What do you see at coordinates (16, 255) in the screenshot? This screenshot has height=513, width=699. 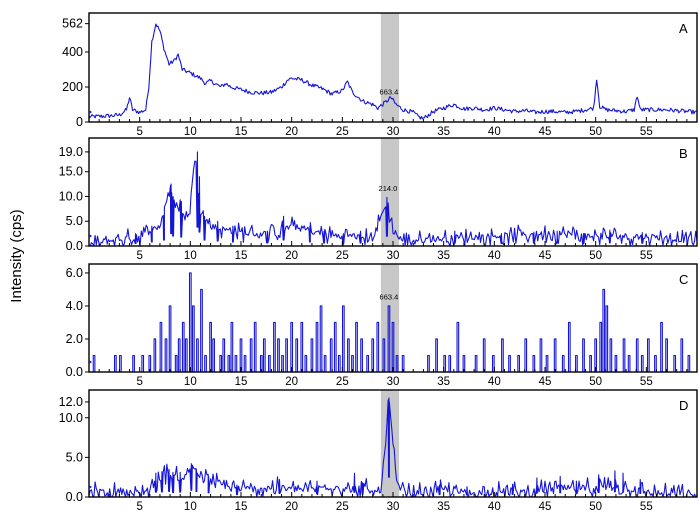 I see `y-axis-label: Intensity (cps)` at bounding box center [16, 255].